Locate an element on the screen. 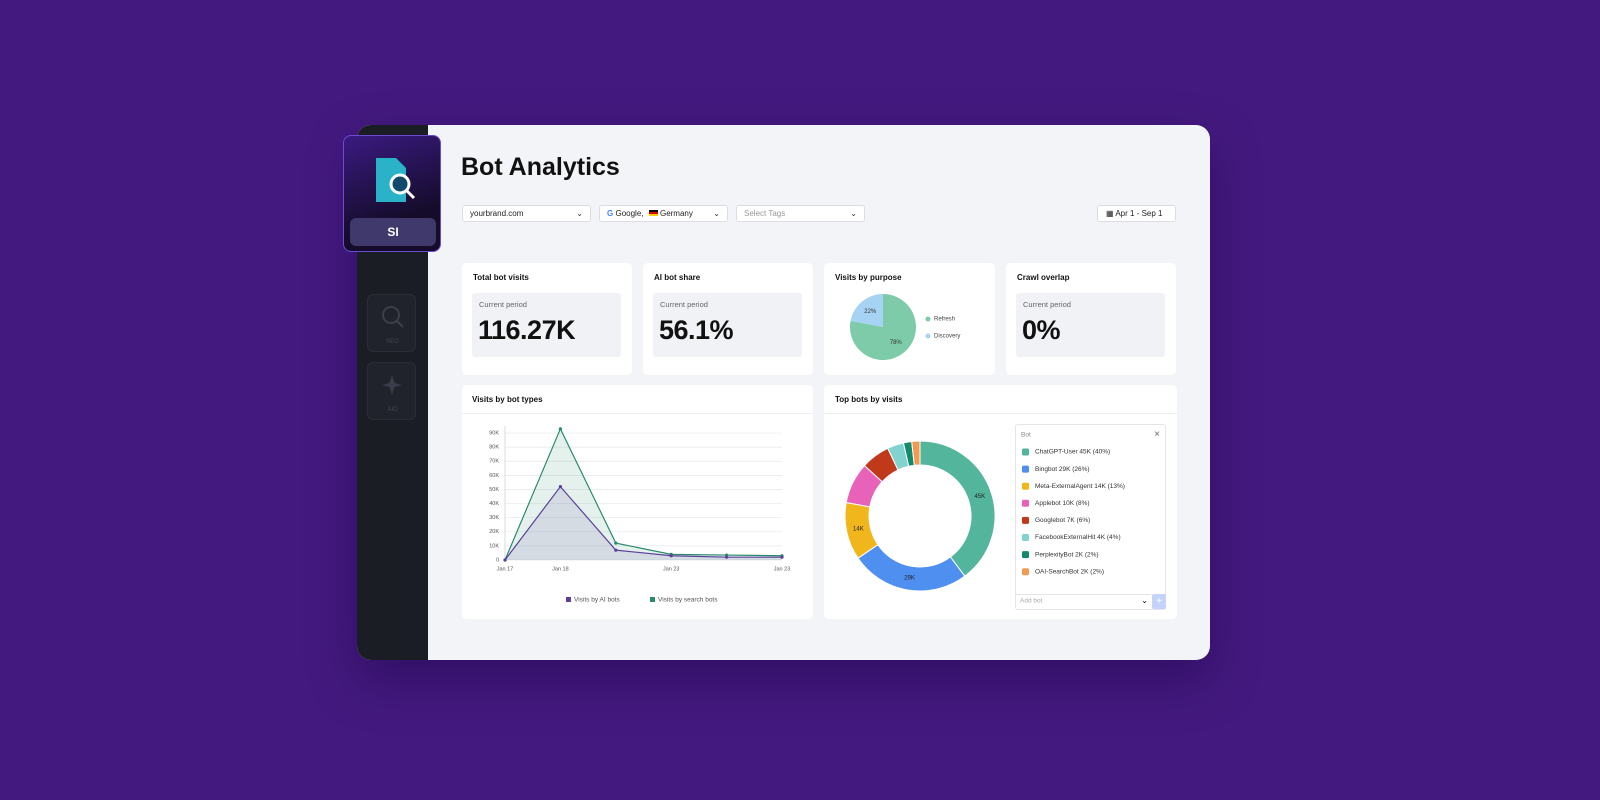 The height and width of the screenshot is (800, 1600). select-text: Apr 1 - Sep 1 is located at coordinates (1139, 213).